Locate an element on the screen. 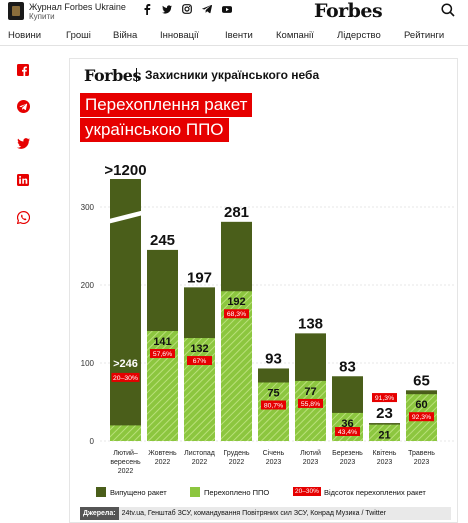 The height and width of the screenshot is (523, 468). source-label: Джерела: is located at coordinates (99, 513).